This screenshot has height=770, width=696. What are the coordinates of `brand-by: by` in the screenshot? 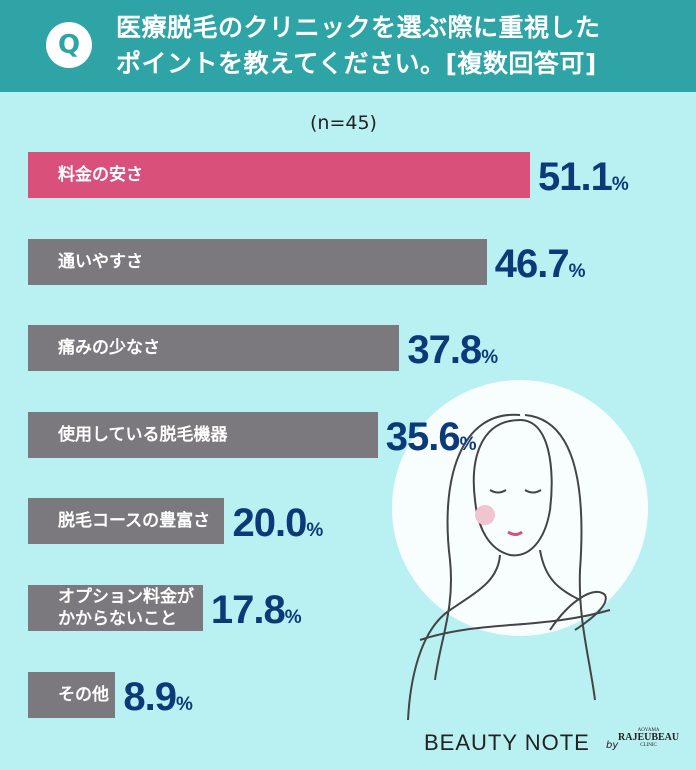 It's located at (612, 745).